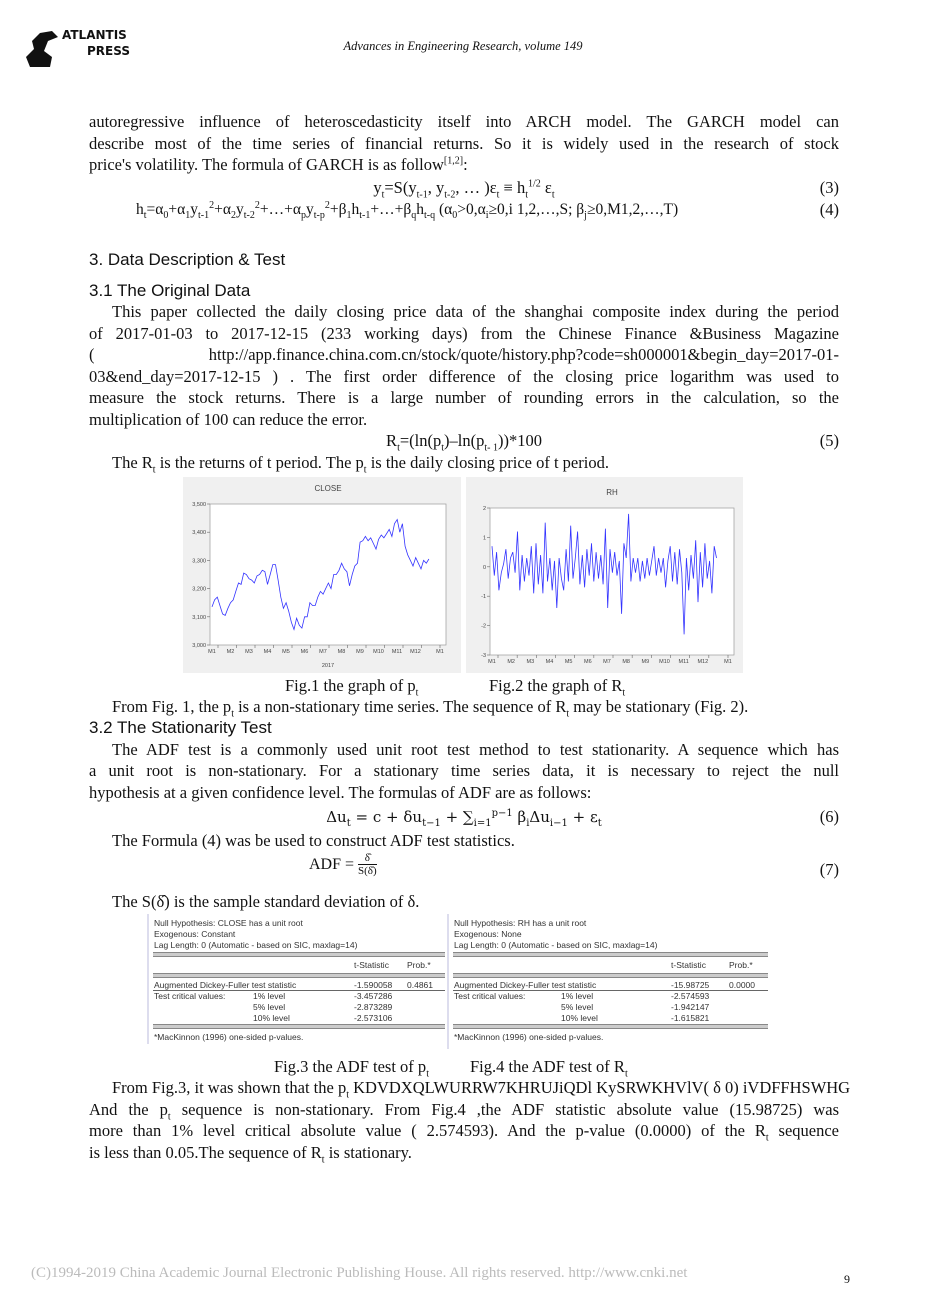 The image size is (926, 1309). What do you see at coordinates (520, 923) in the screenshot?
I see `null-hypothesis: Null Hypothesis: RH has a unit root` at bounding box center [520, 923].